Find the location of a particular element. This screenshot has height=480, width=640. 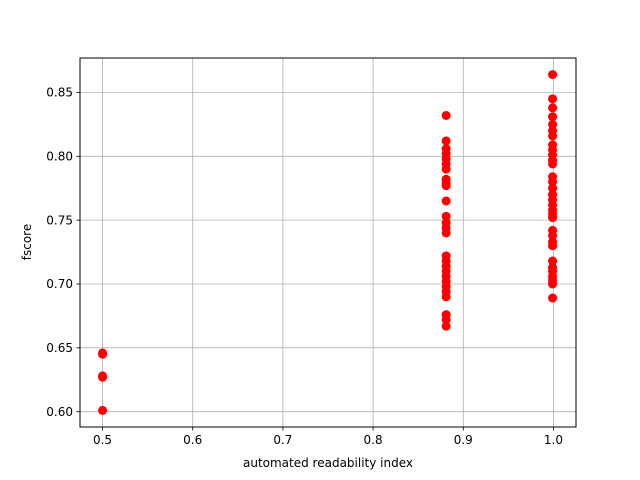

y-axis-ticks: 0.60 0.65 0.70 0.75 0.80 0.85 is located at coordinates (63, 252).